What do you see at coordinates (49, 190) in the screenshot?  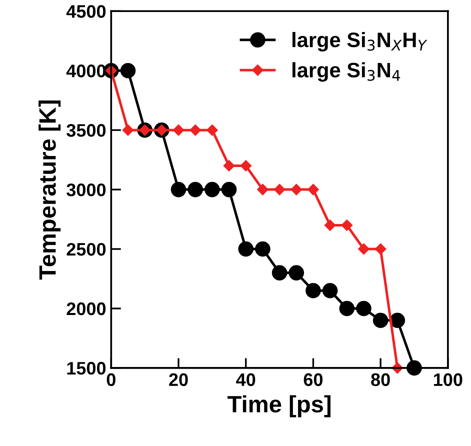 I see `y-axis-title: Temperature [K]` at bounding box center [49, 190].